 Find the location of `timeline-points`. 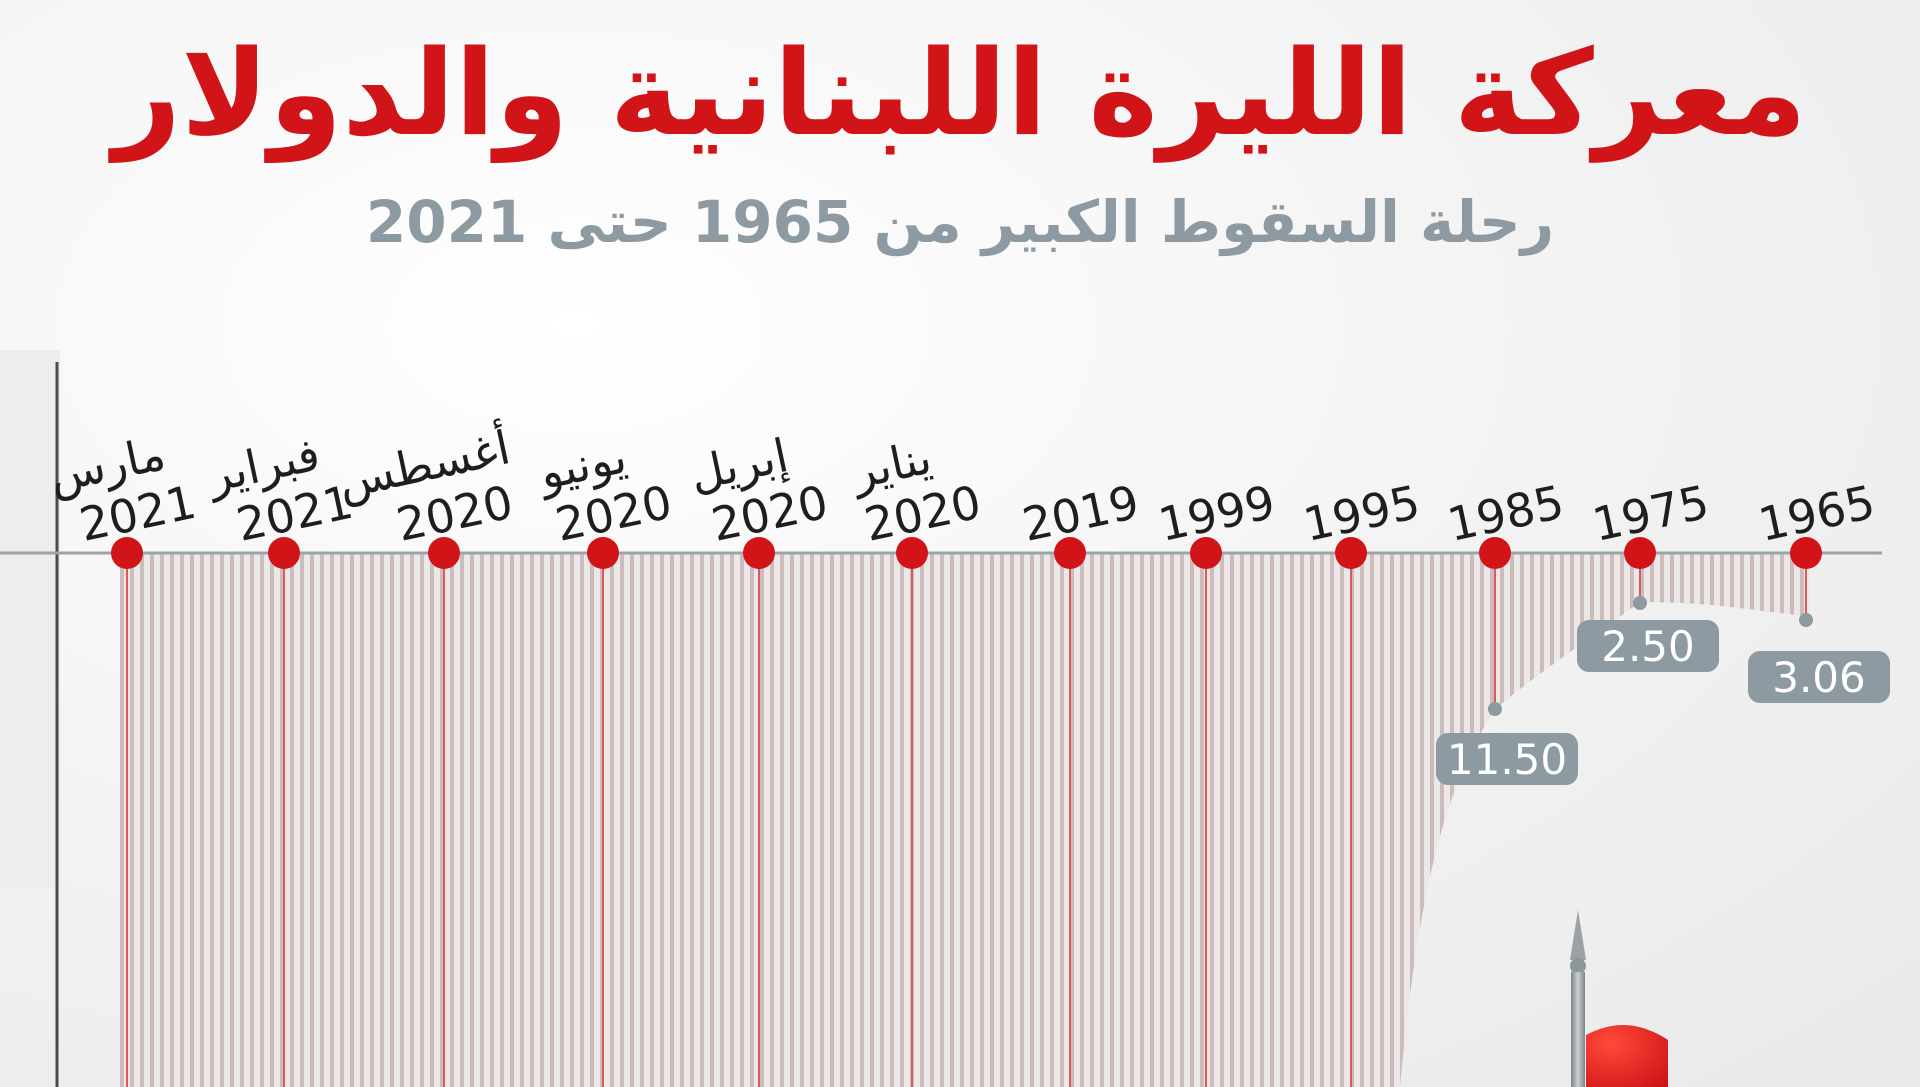

timeline-points is located at coordinates (966, 553).